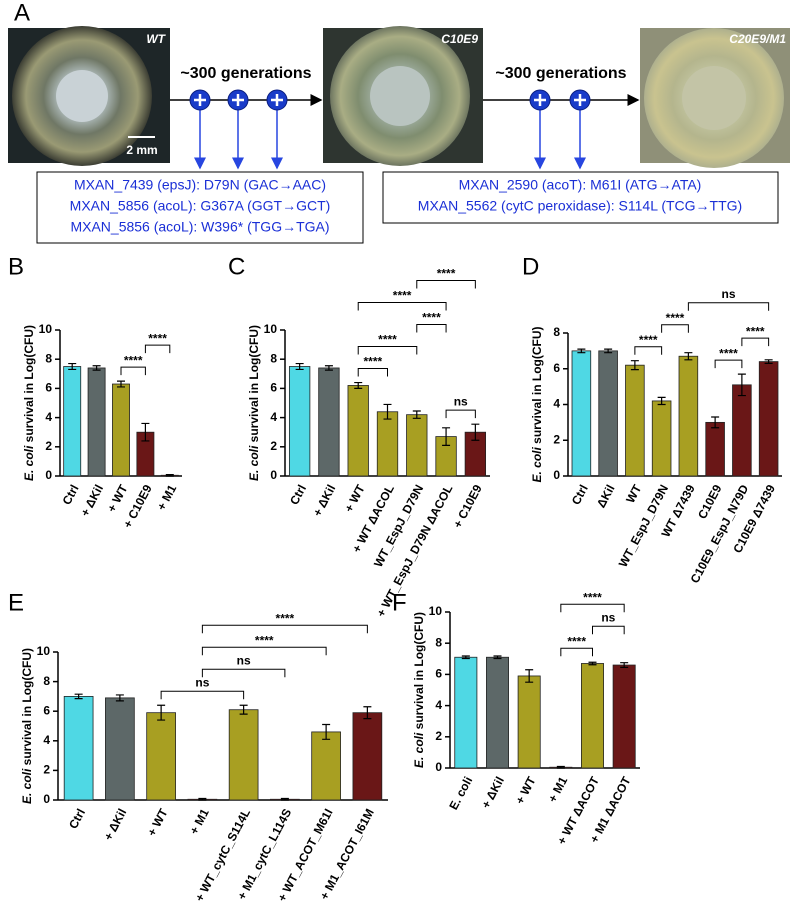 This screenshot has width=793, height=911. Describe the element at coordinates (16, 266) in the screenshot. I see `panel-label: B` at that location.